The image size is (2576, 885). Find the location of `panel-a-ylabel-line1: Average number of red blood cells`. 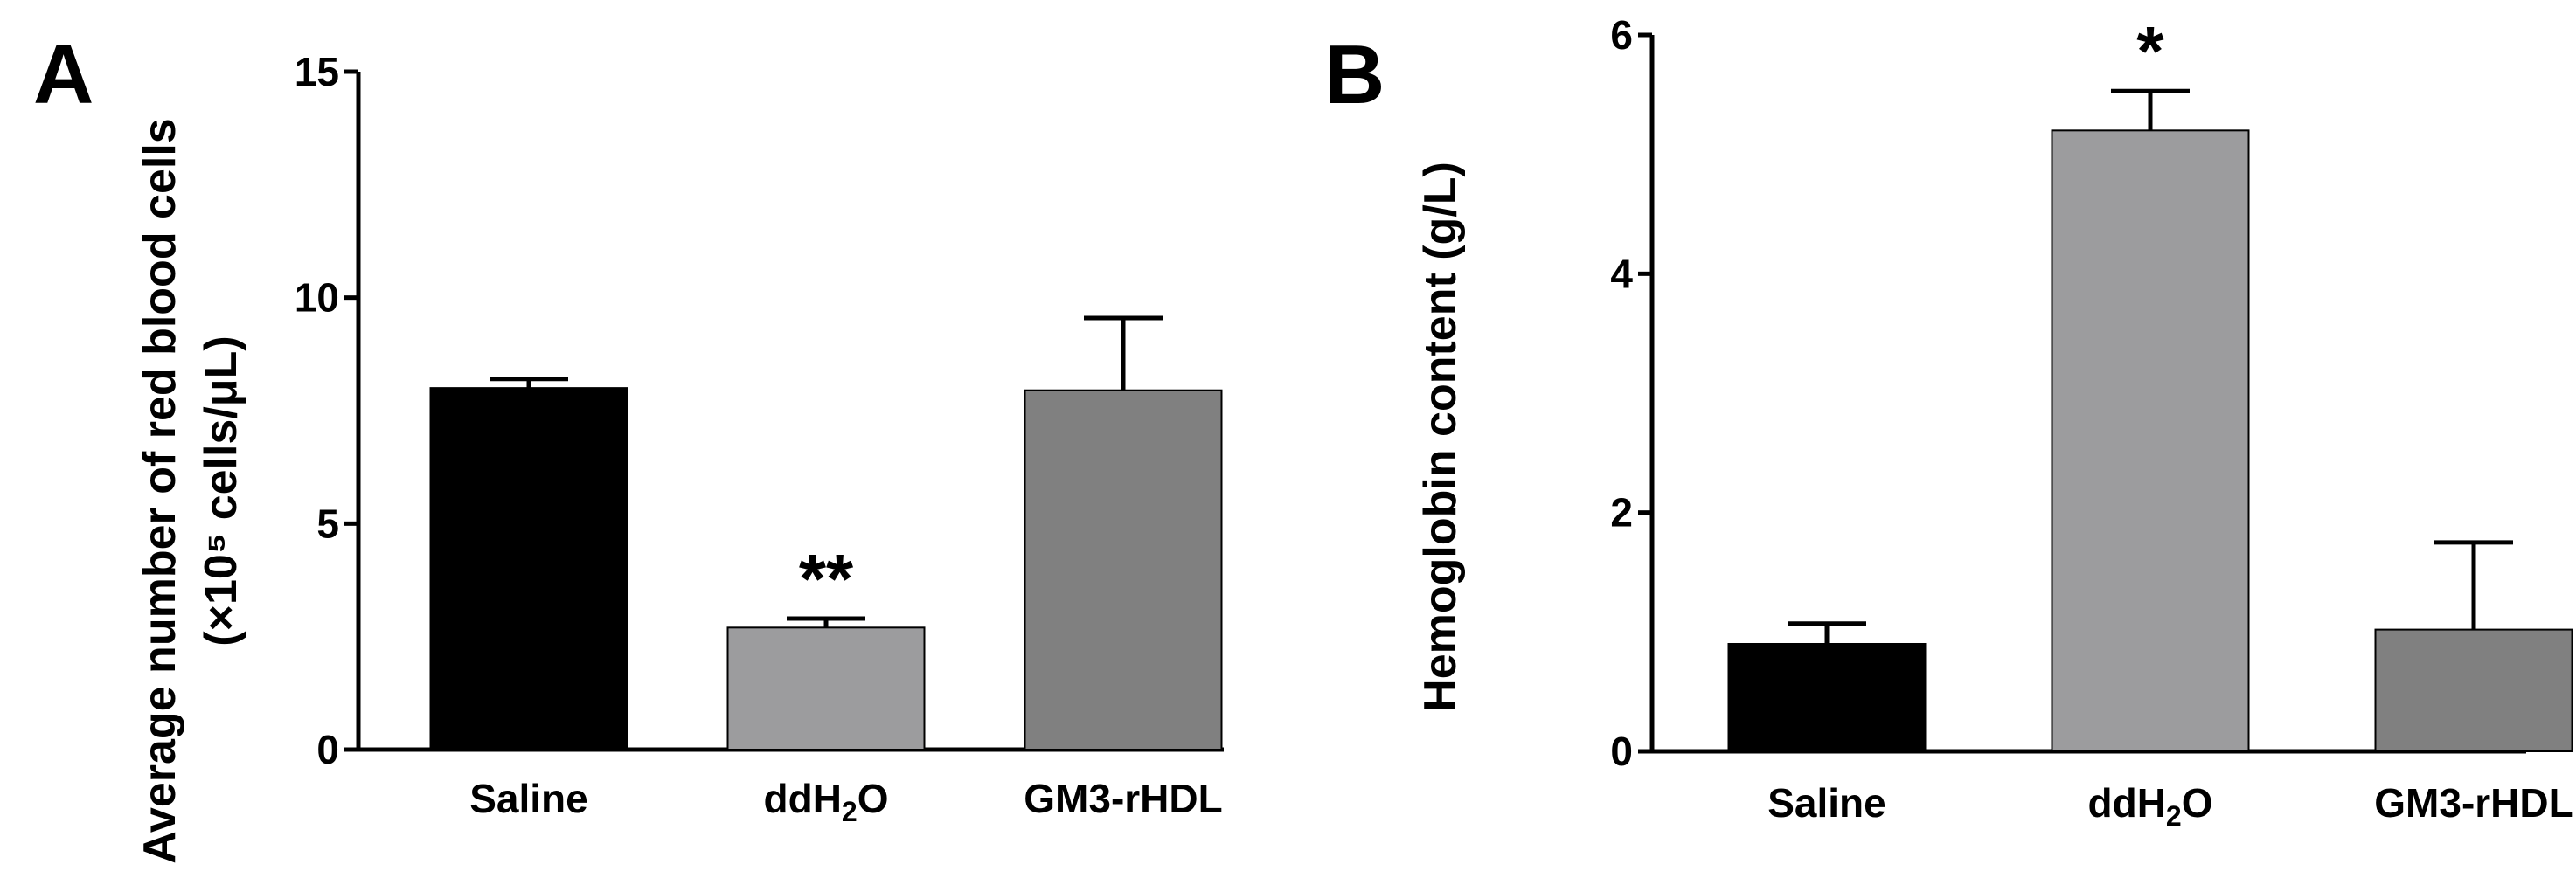

panel-a-ylabel-line1: Average number of red blood cells is located at coordinates (160, 490).